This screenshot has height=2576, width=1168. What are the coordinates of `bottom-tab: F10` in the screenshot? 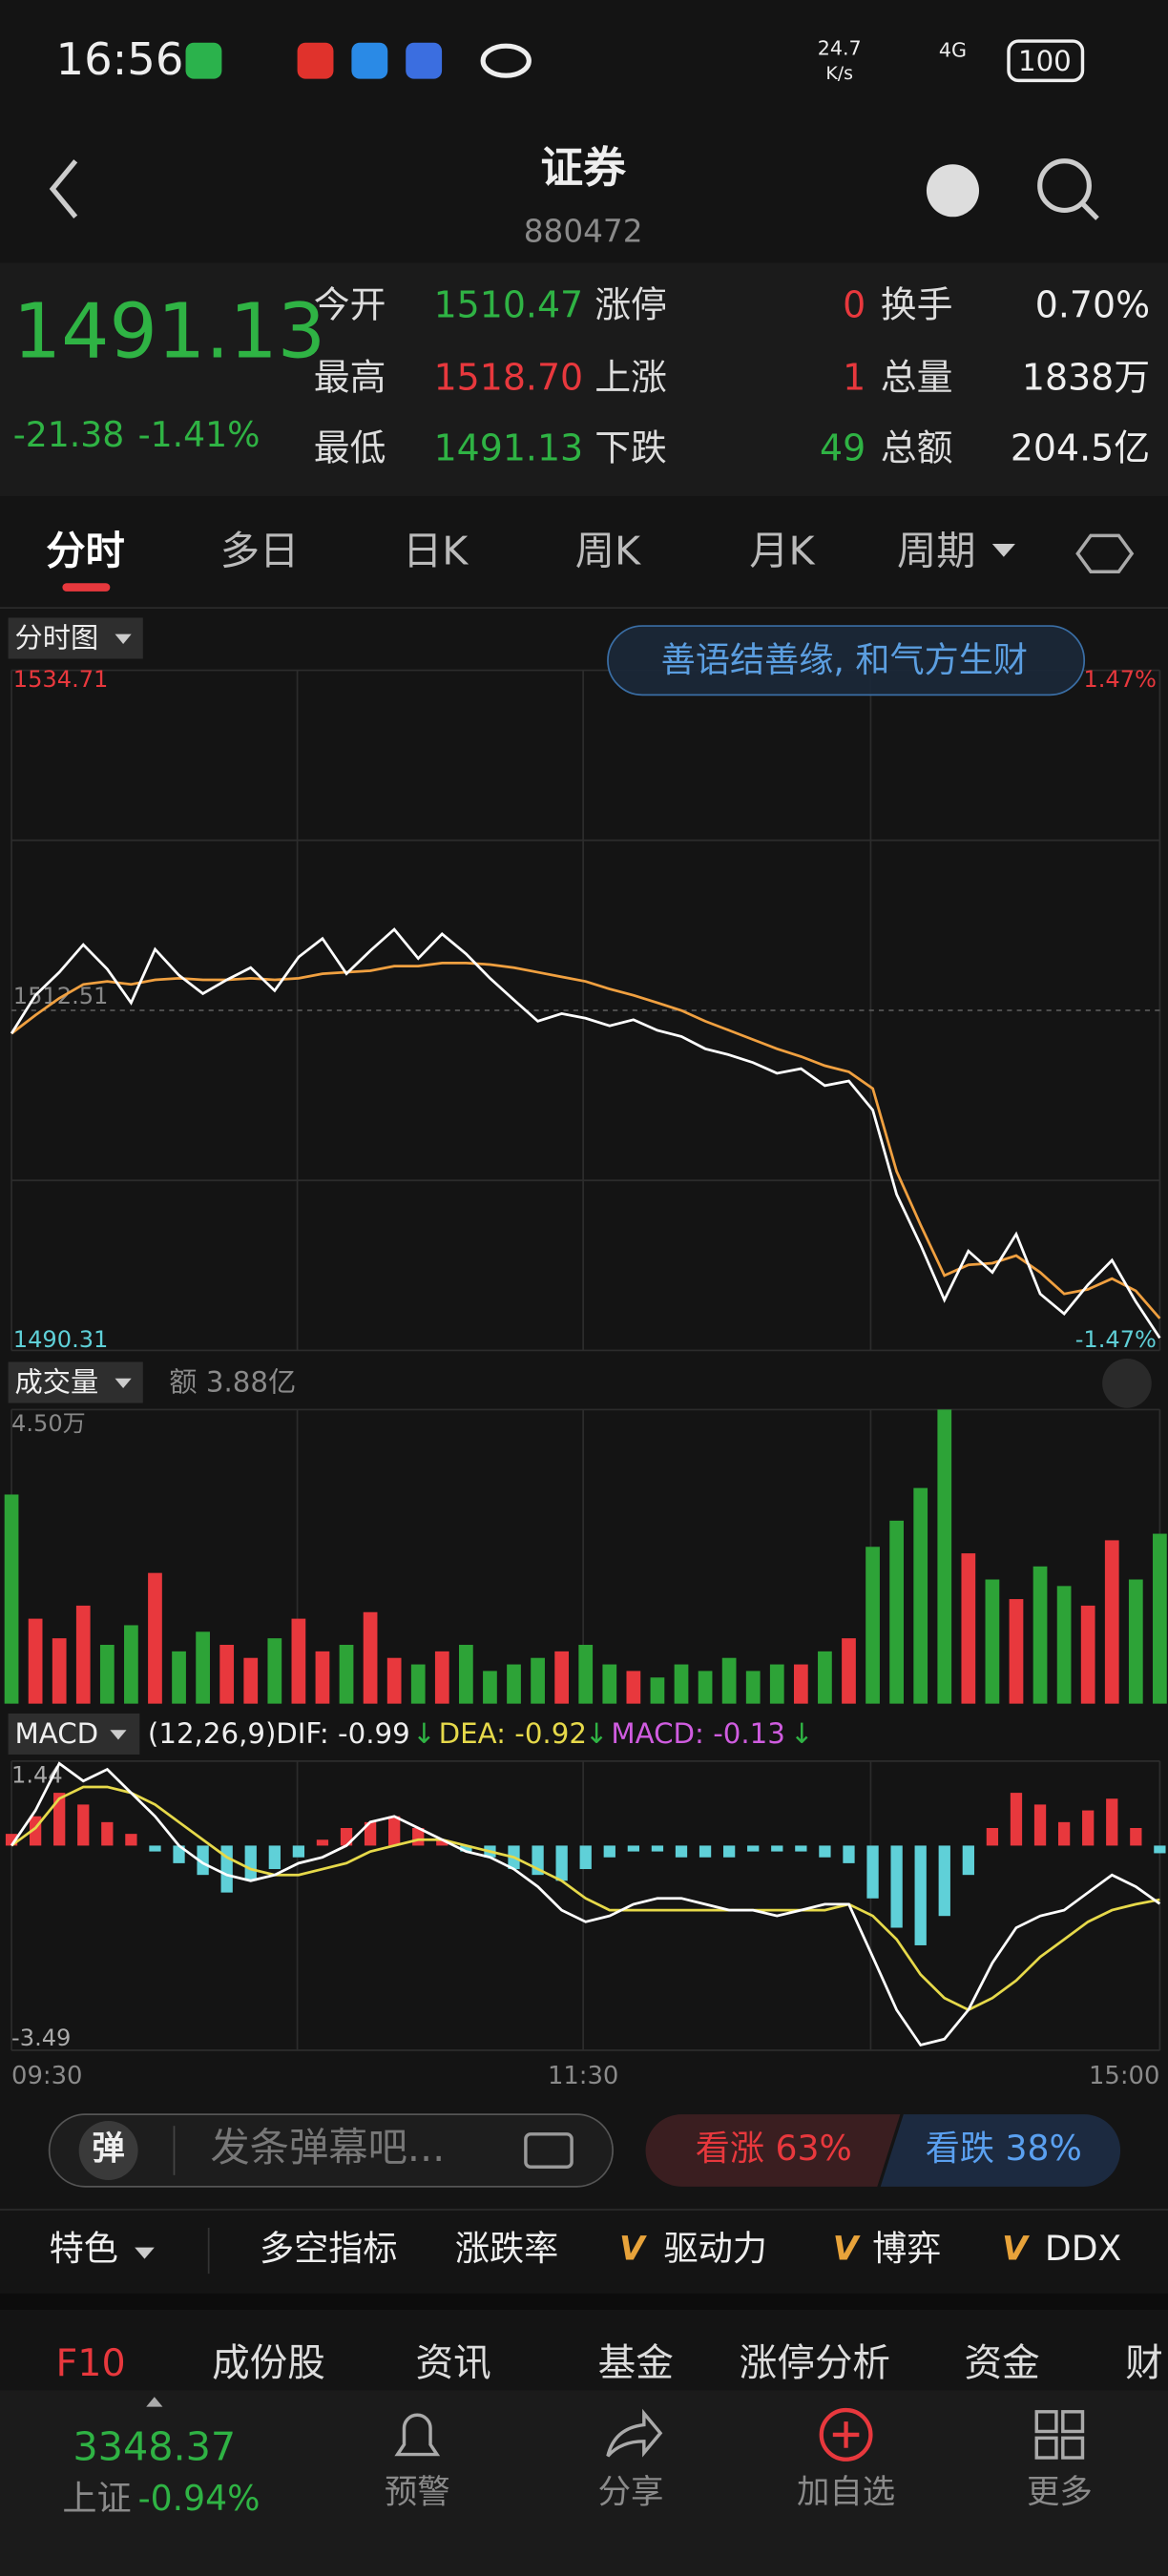 It's located at (91, 2363).